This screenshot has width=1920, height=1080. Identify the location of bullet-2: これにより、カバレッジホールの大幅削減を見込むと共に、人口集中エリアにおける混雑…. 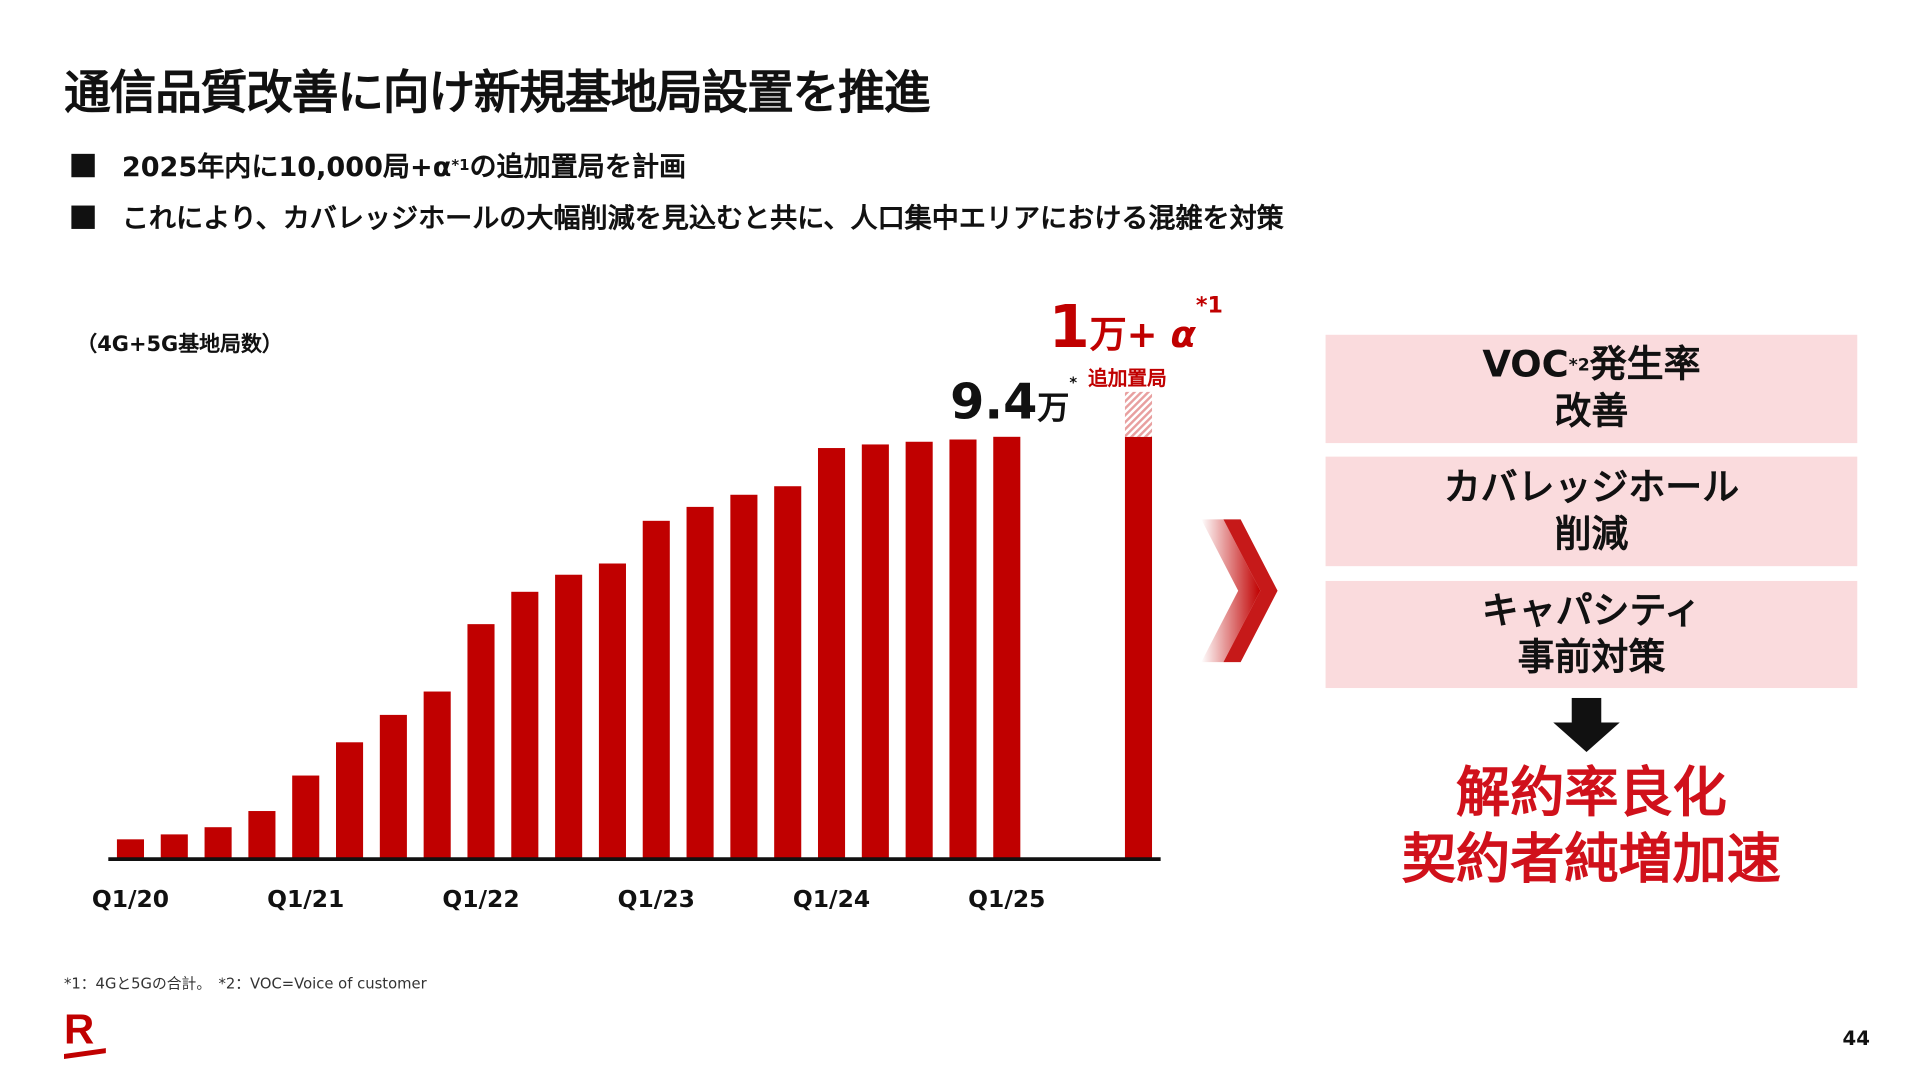
(677, 216).